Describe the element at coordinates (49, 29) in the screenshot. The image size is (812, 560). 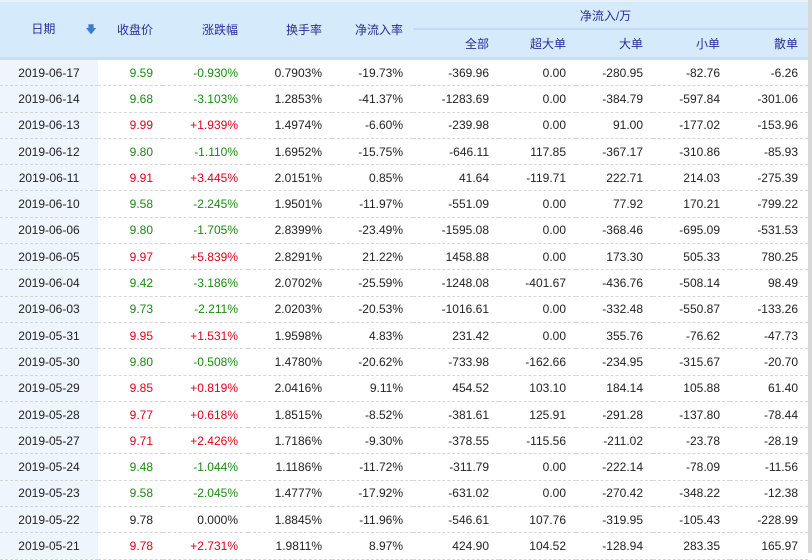
I see `header-date: 日期 🡇` at that location.